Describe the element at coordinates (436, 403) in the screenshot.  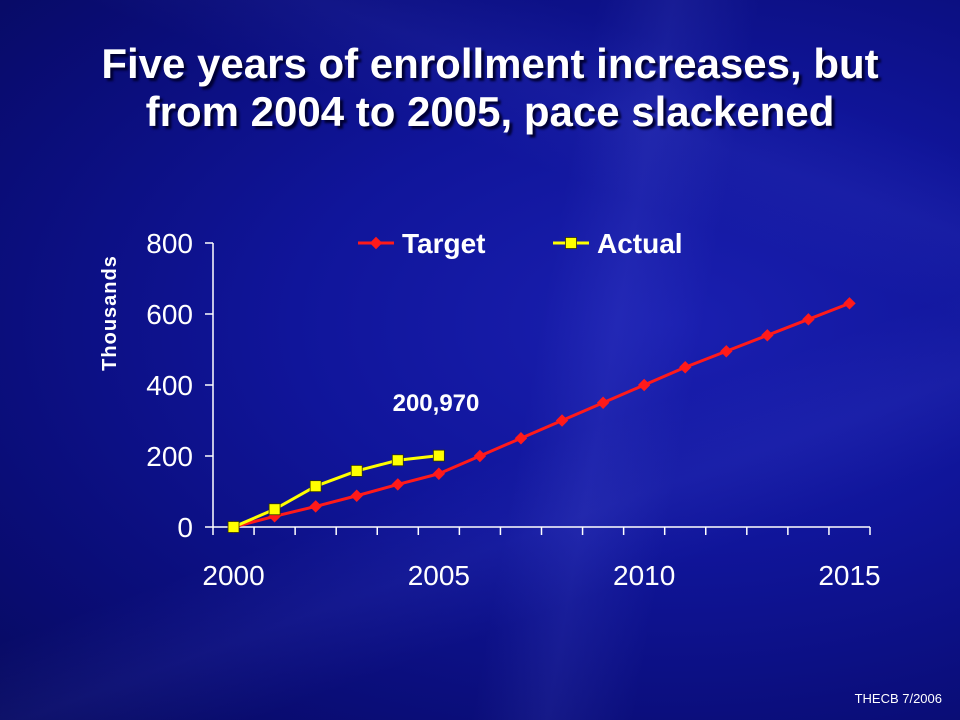
I see `annotation-label: 200,970` at that location.